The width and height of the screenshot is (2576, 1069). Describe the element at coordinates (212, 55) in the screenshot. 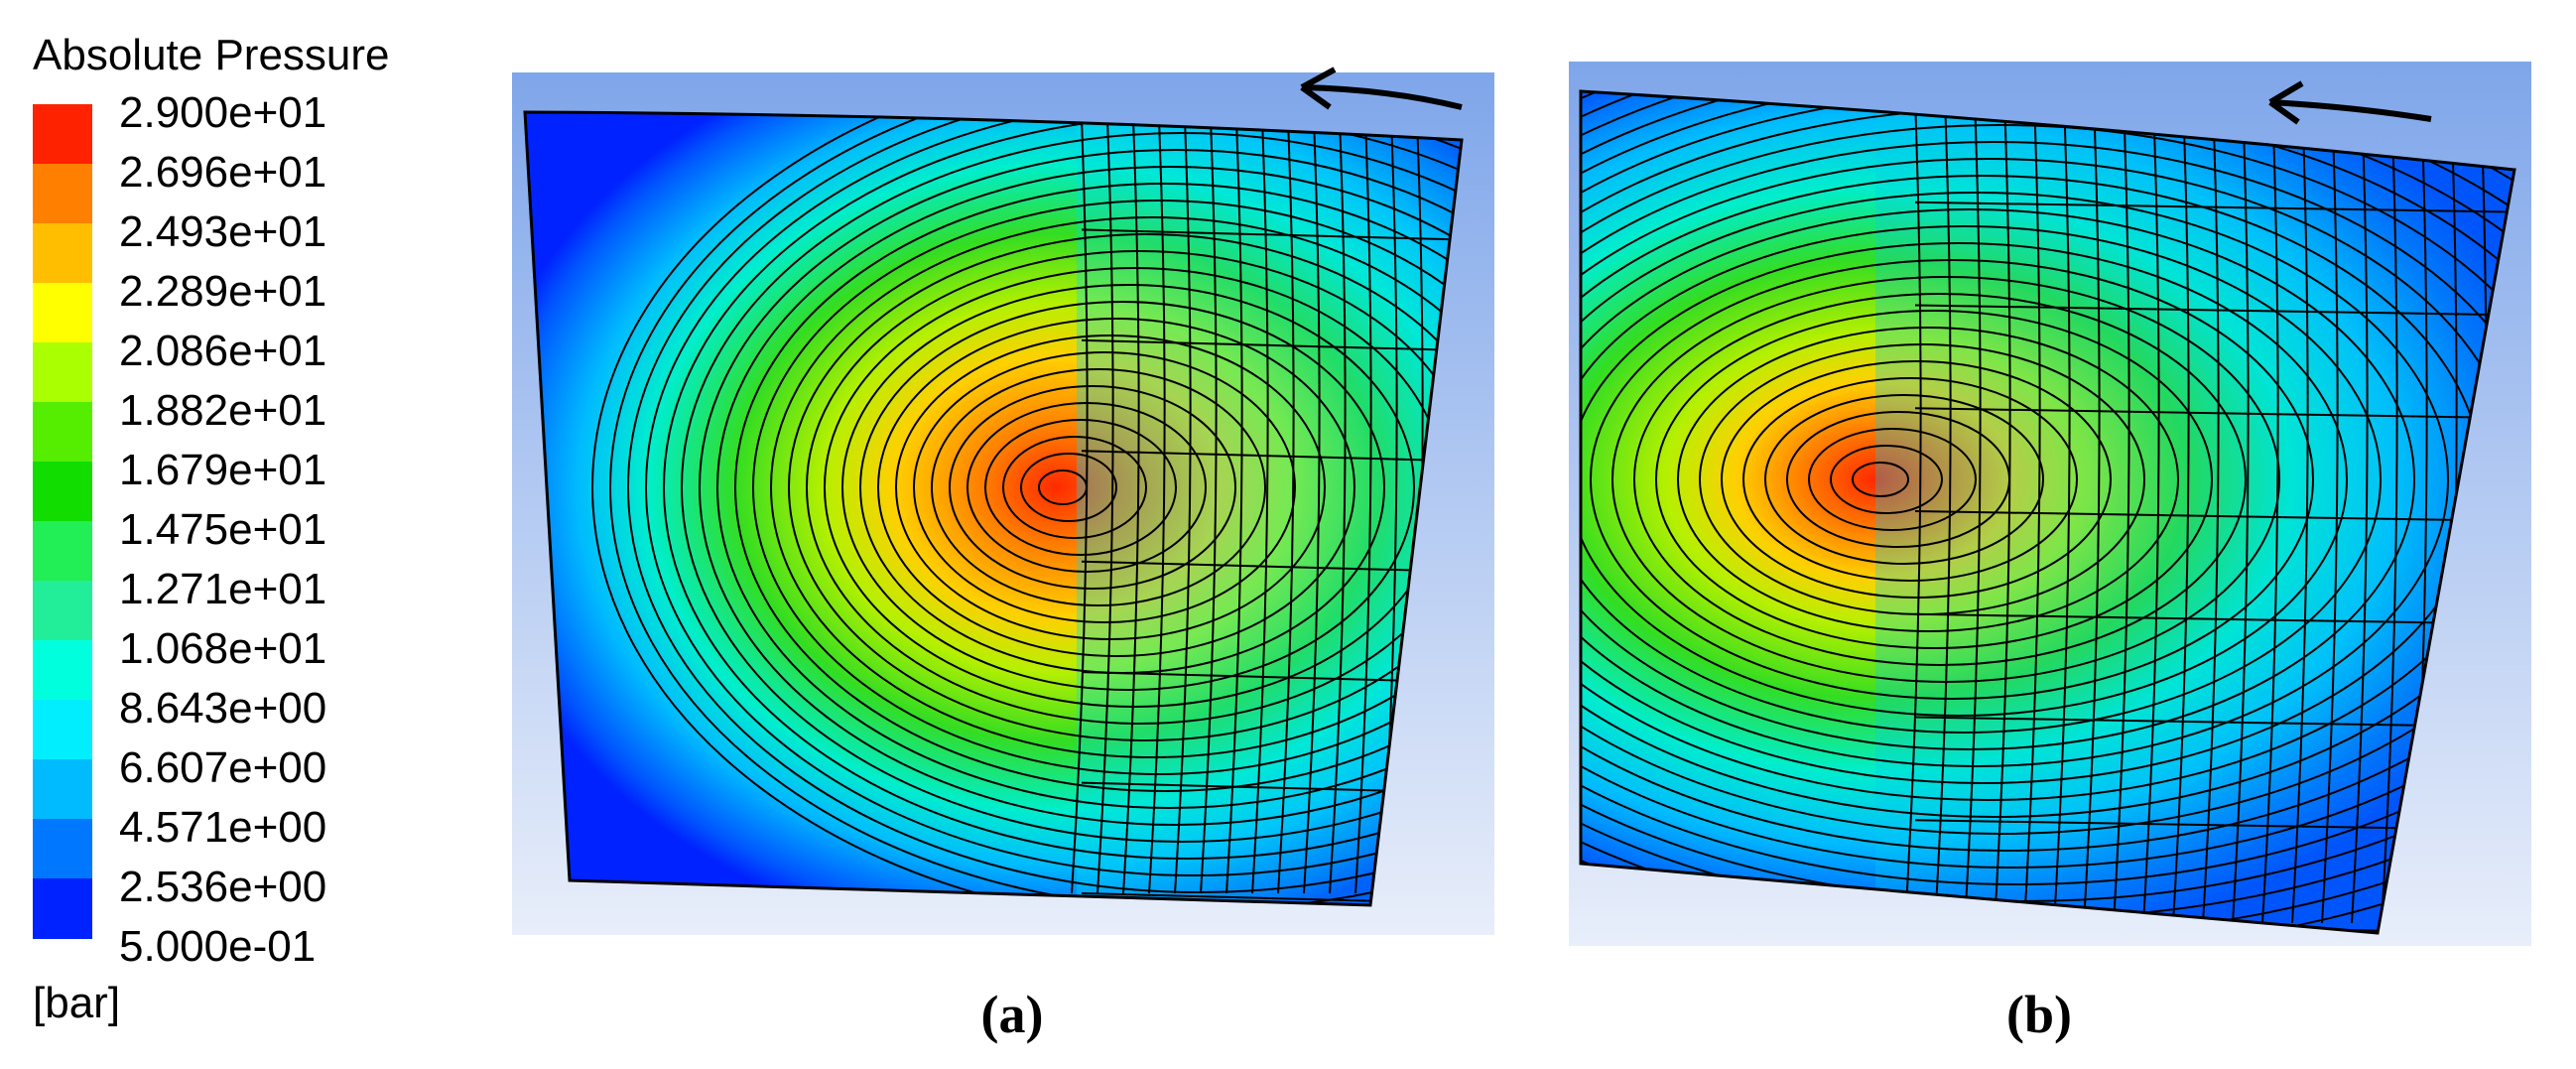

I see `legend-title: Absolute Pressure` at that location.